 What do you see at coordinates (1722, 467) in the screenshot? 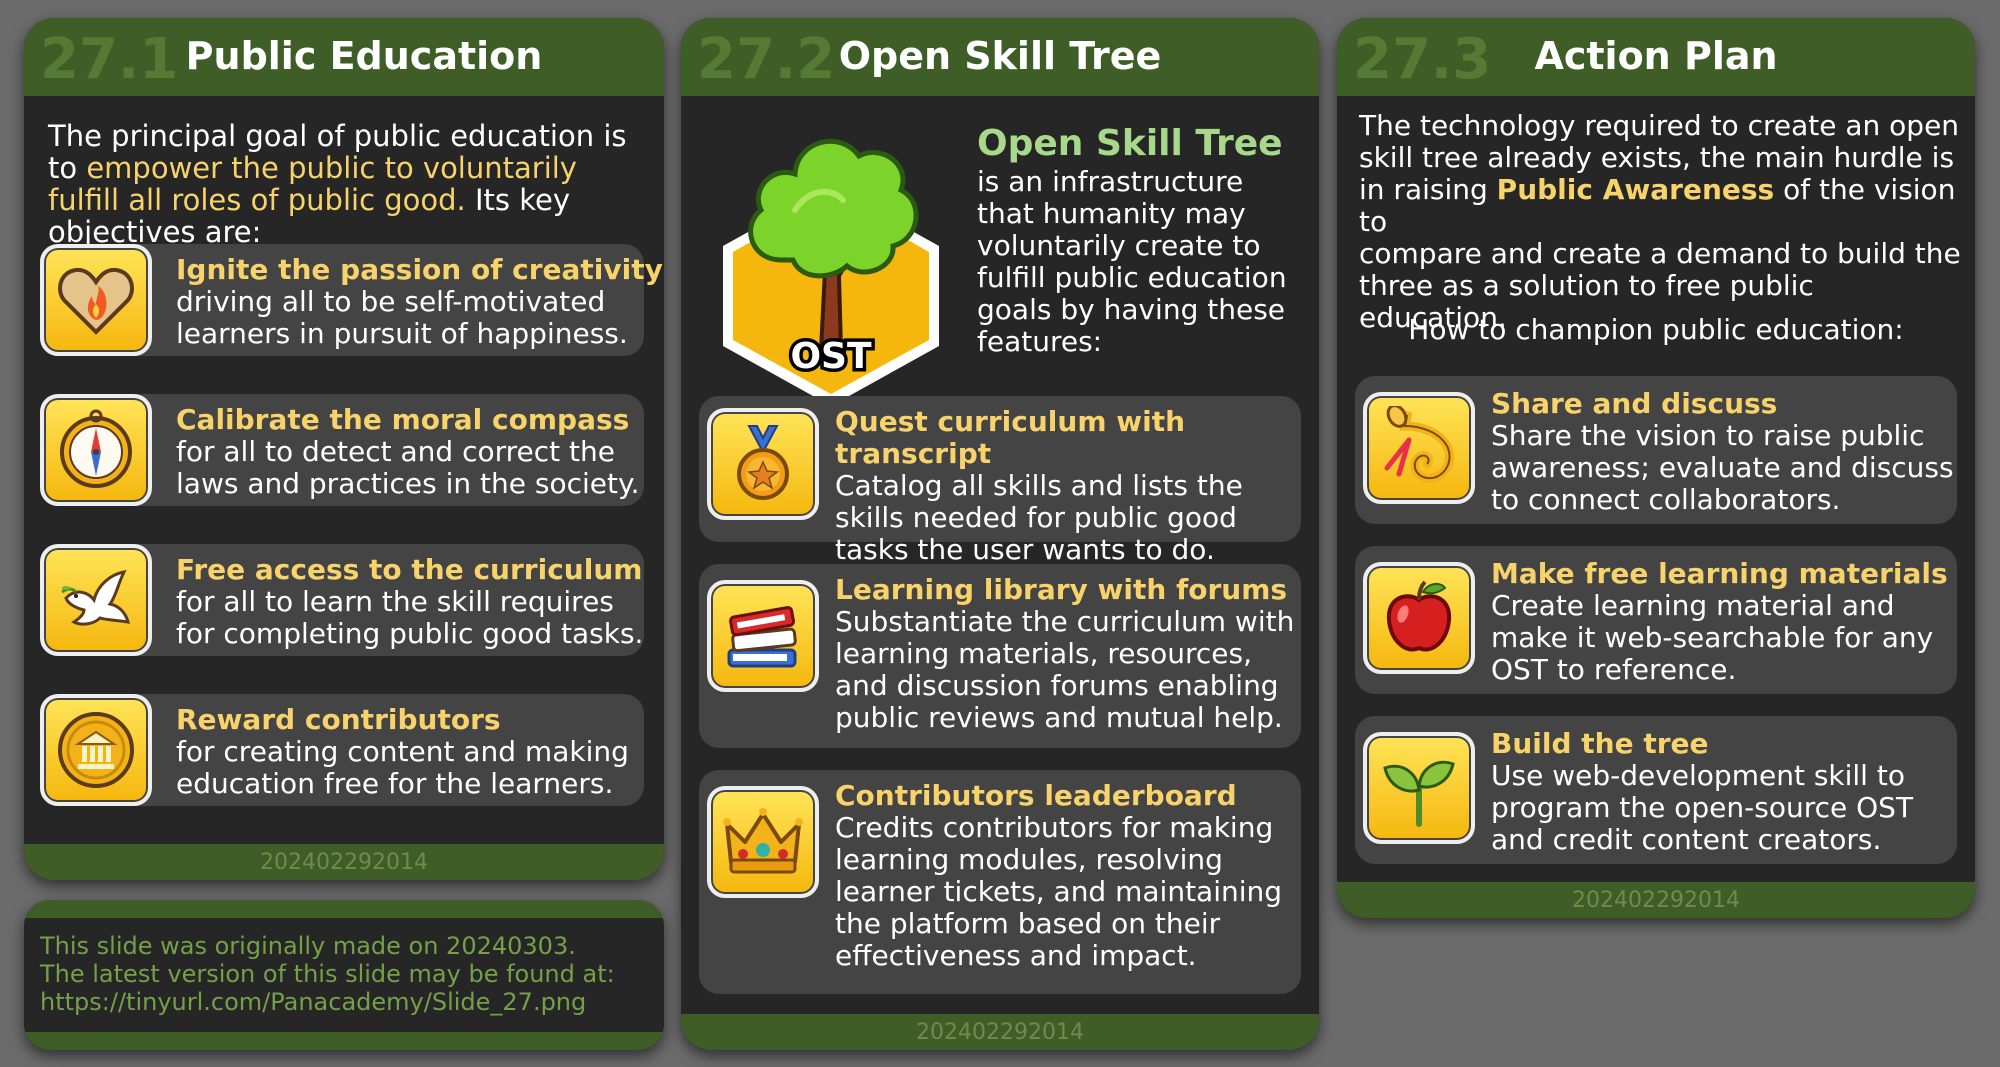
I see `action-line: awareness; evaluate and discuss` at bounding box center [1722, 467].